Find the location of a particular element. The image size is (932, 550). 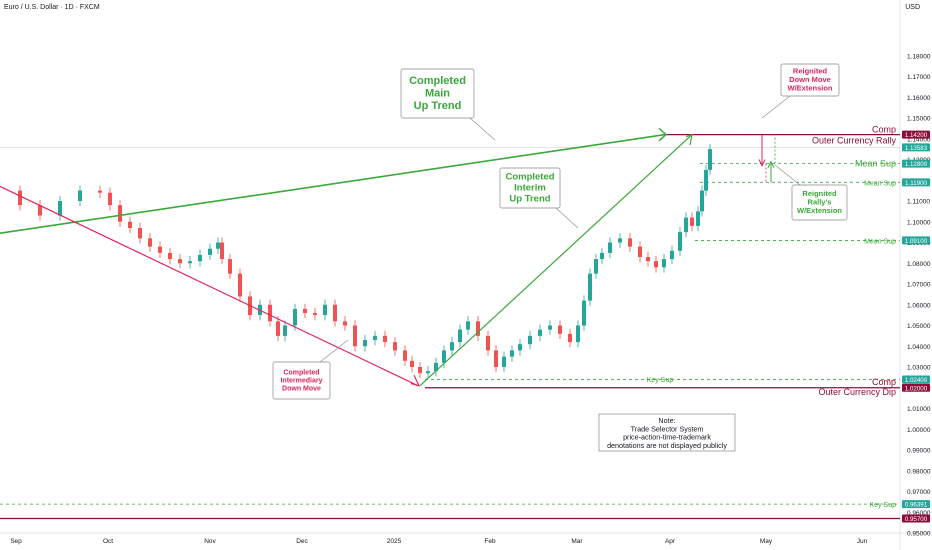

level-label-mean-sup-2: Mean Sup is located at coordinates (880, 183).